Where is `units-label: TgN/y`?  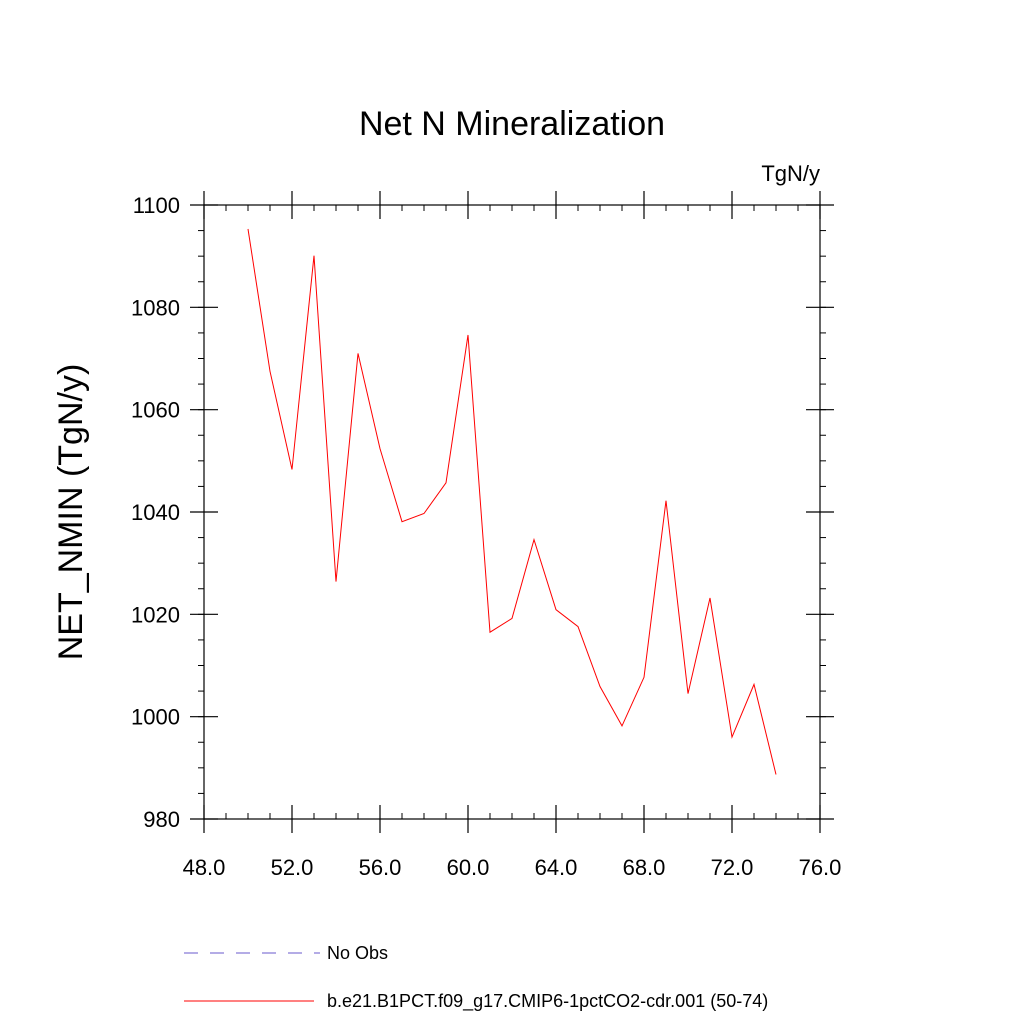 units-label: TgN/y is located at coordinates (790, 173).